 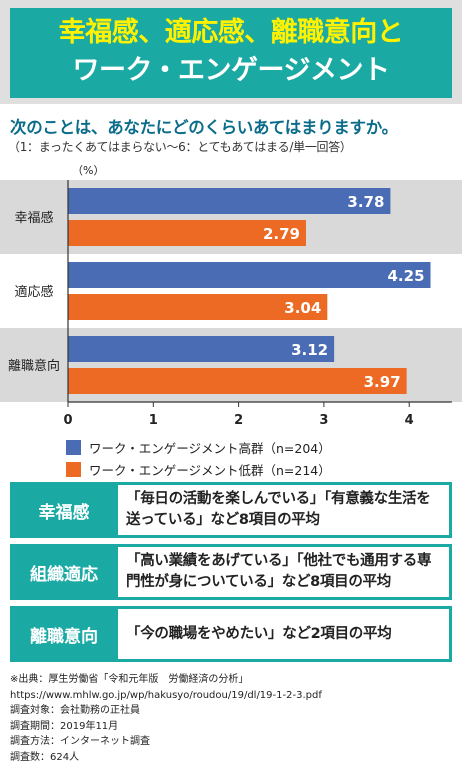 I want to click on title-box: 幸福感、適応感、離職意向と ワーク・エンゲージメント, so click(x=231, y=53).